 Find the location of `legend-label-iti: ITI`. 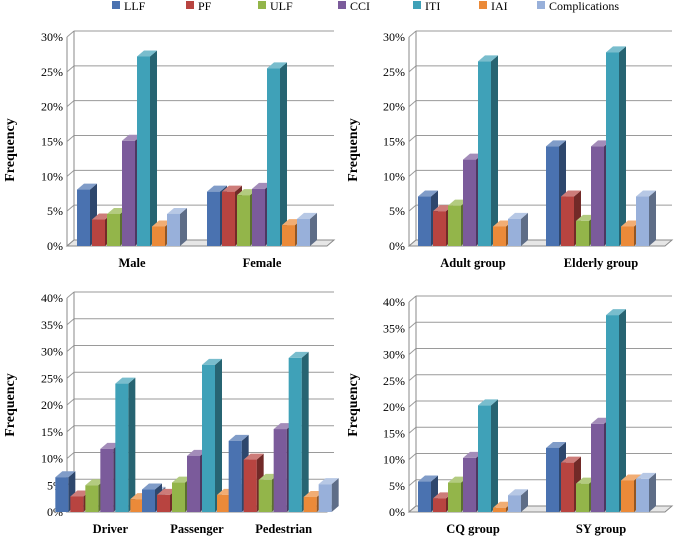

legend-label-iti: ITI is located at coordinates (432, 6).